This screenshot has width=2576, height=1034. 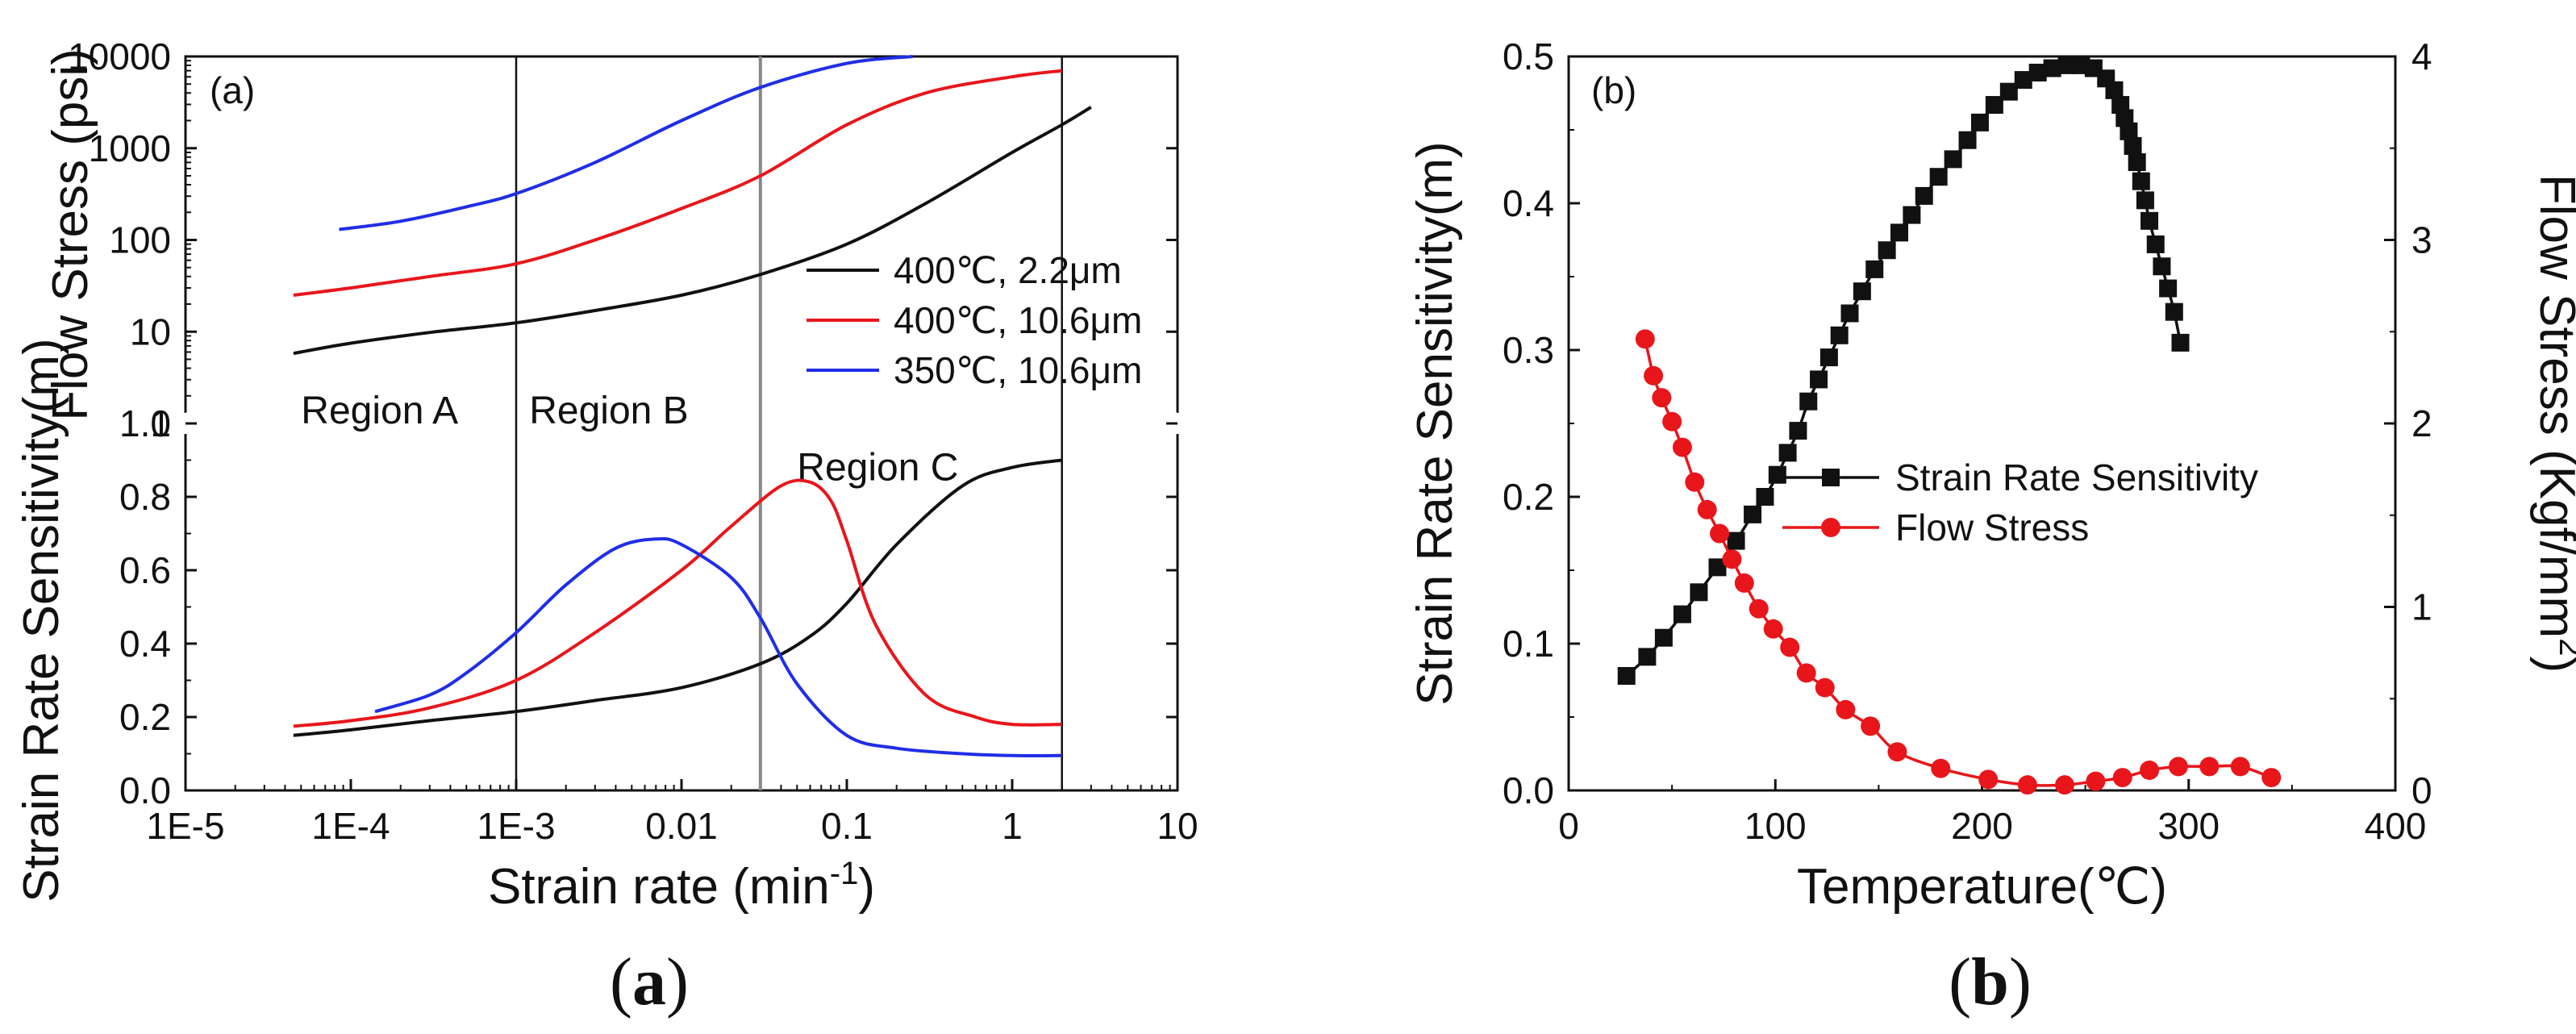 What do you see at coordinates (2564, 647) in the screenshot?
I see `right-y-axis-title-sup: 2` at bounding box center [2564, 647].